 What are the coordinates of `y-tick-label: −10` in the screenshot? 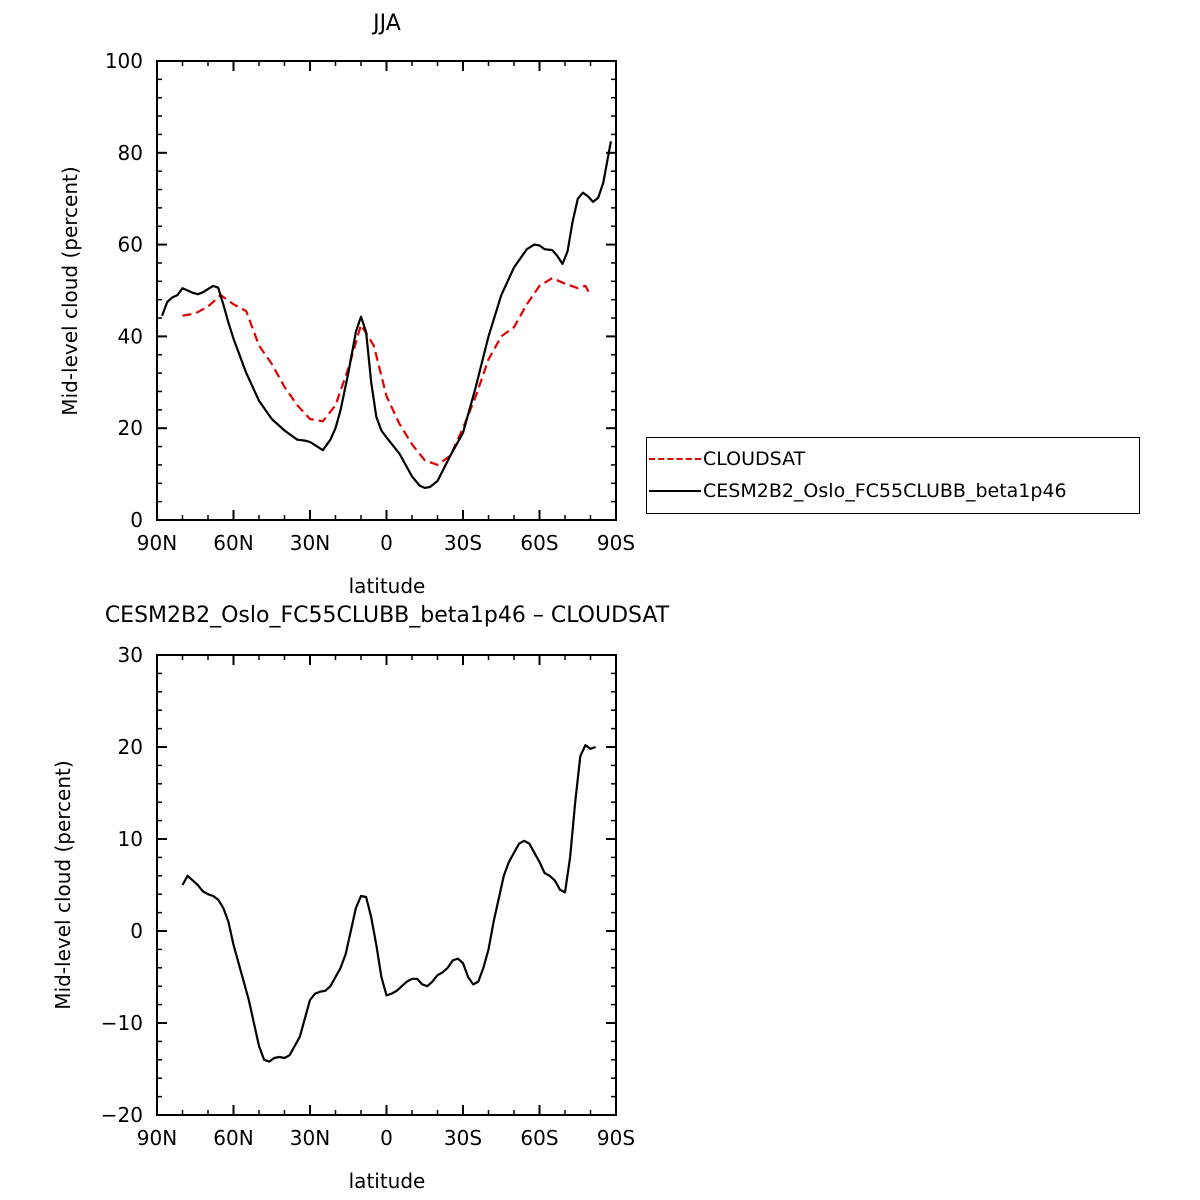 It's located at (122, 1023).